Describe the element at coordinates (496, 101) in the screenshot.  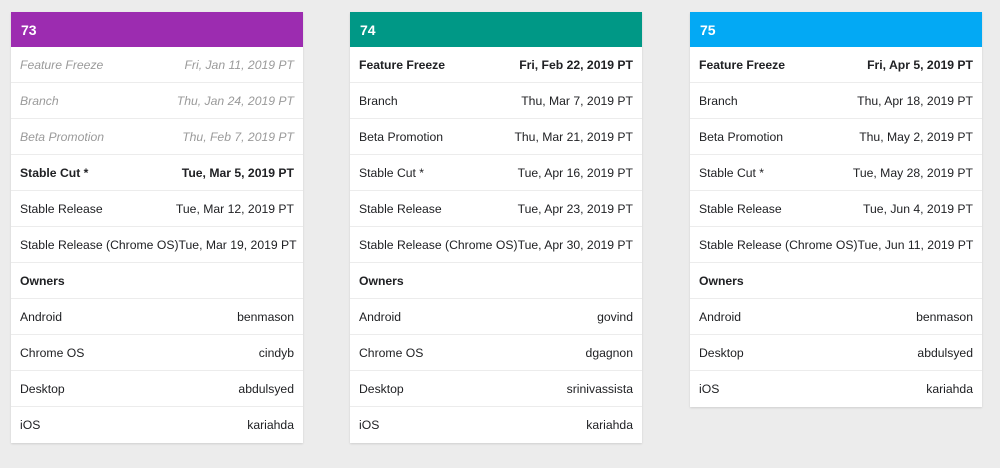
I see `row-branch: Branch Thu, Mar 7, 2019 PT` at that location.